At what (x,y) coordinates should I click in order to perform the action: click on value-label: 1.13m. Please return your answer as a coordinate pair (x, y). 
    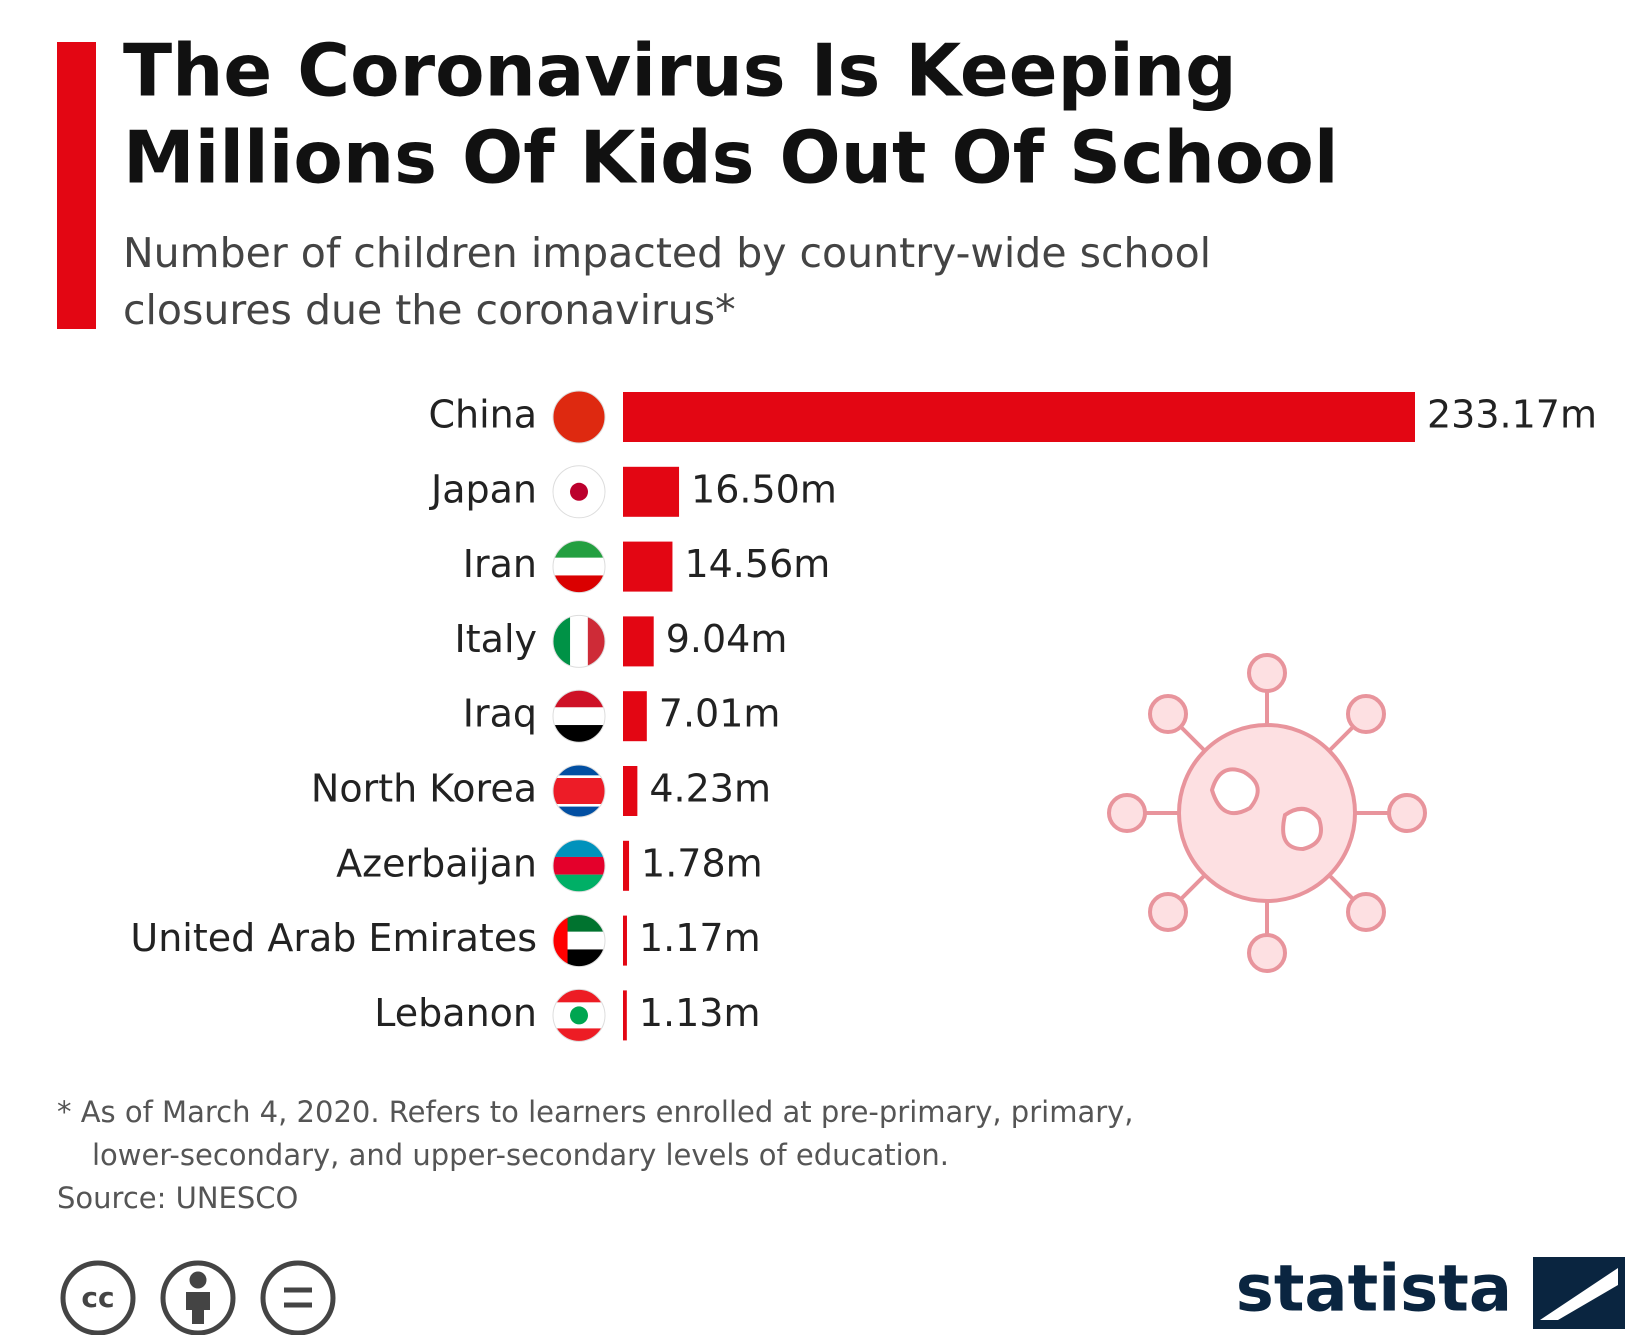
    Looking at the image, I should click on (700, 1013).